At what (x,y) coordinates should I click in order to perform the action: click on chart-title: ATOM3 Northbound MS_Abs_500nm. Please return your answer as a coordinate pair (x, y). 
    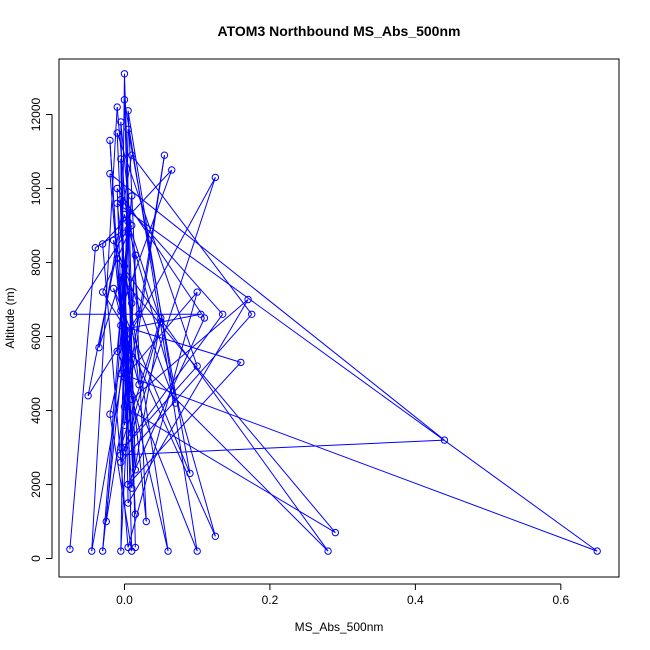
    Looking at the image, I should click on (339, 31).